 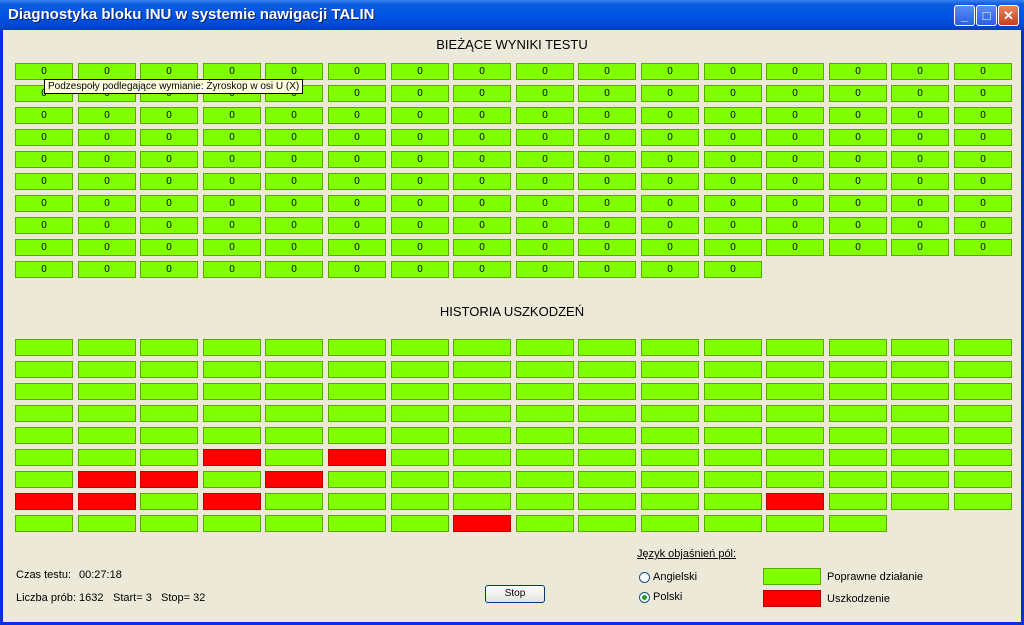 What do you see at coordinates (668, 597) in the screenshot?
I see `radio-polski-label: Polski` at bounding box center [668, 597].